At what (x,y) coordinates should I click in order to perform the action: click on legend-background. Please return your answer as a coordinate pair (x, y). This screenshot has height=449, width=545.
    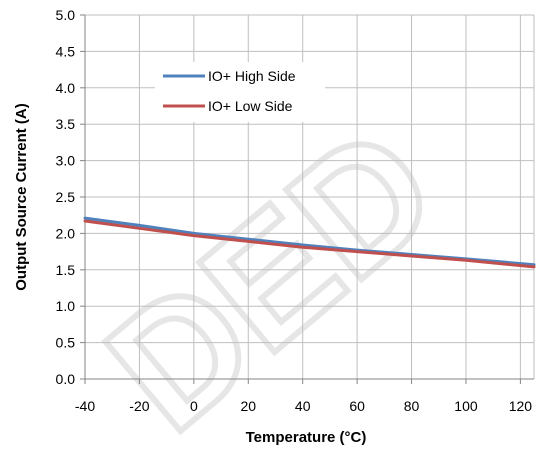
    Looking at the image, I should click on (240, 92).